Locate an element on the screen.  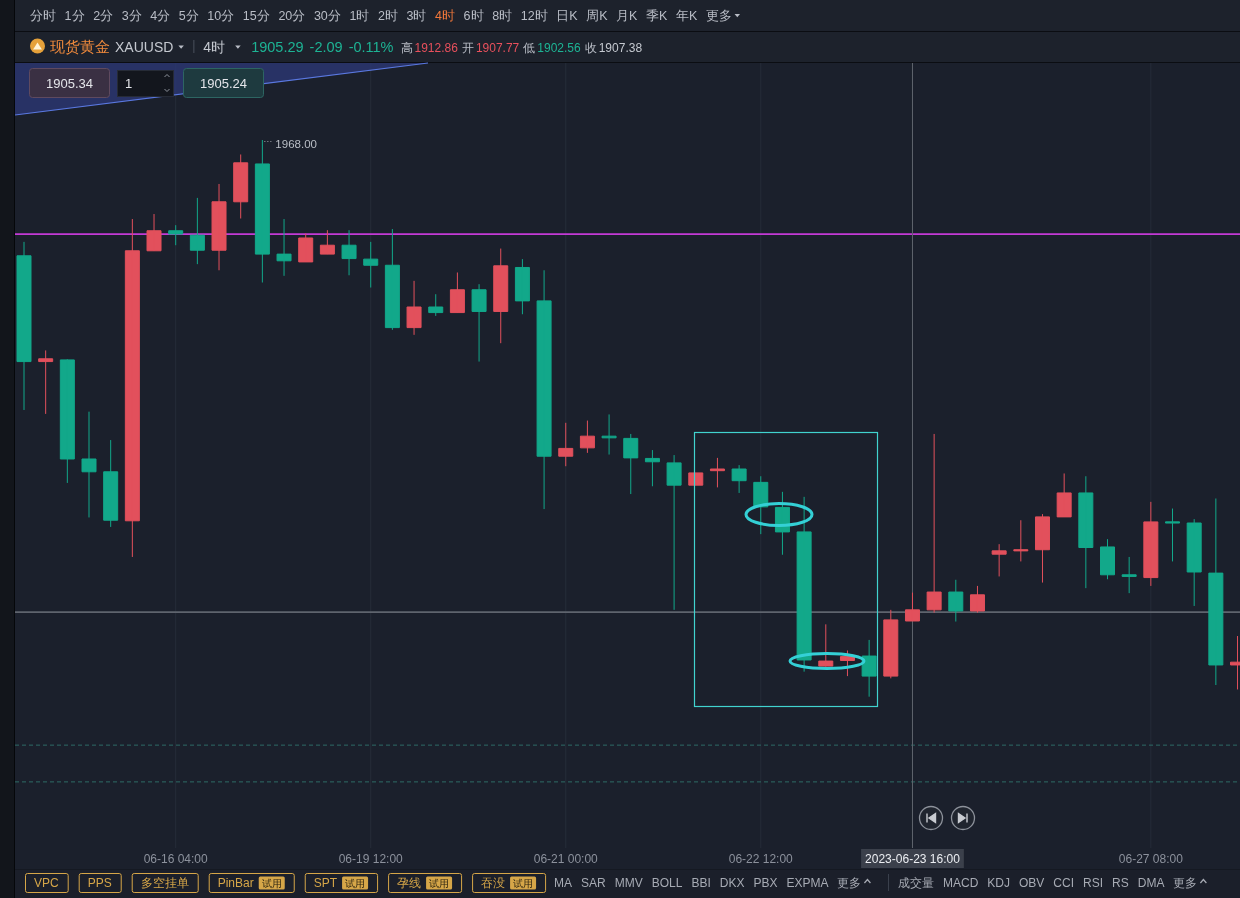
chart-title: 现货黄金 is located at coordinates (80, 46).